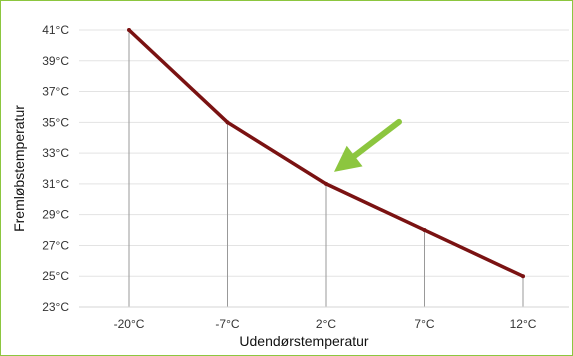  Describe the element at coordinates (424, 324) in the screenshot. I see `x-tick-label: 7°C` at that location.